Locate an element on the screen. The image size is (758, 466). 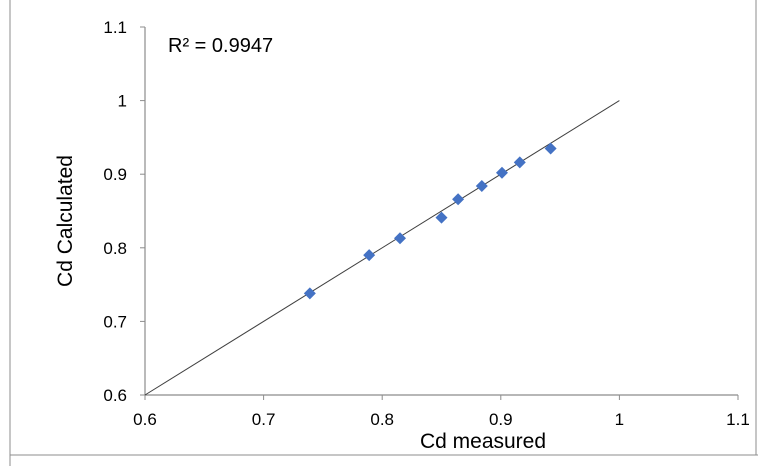
x-tick-label: 1 is located at coordinates (619, 419).